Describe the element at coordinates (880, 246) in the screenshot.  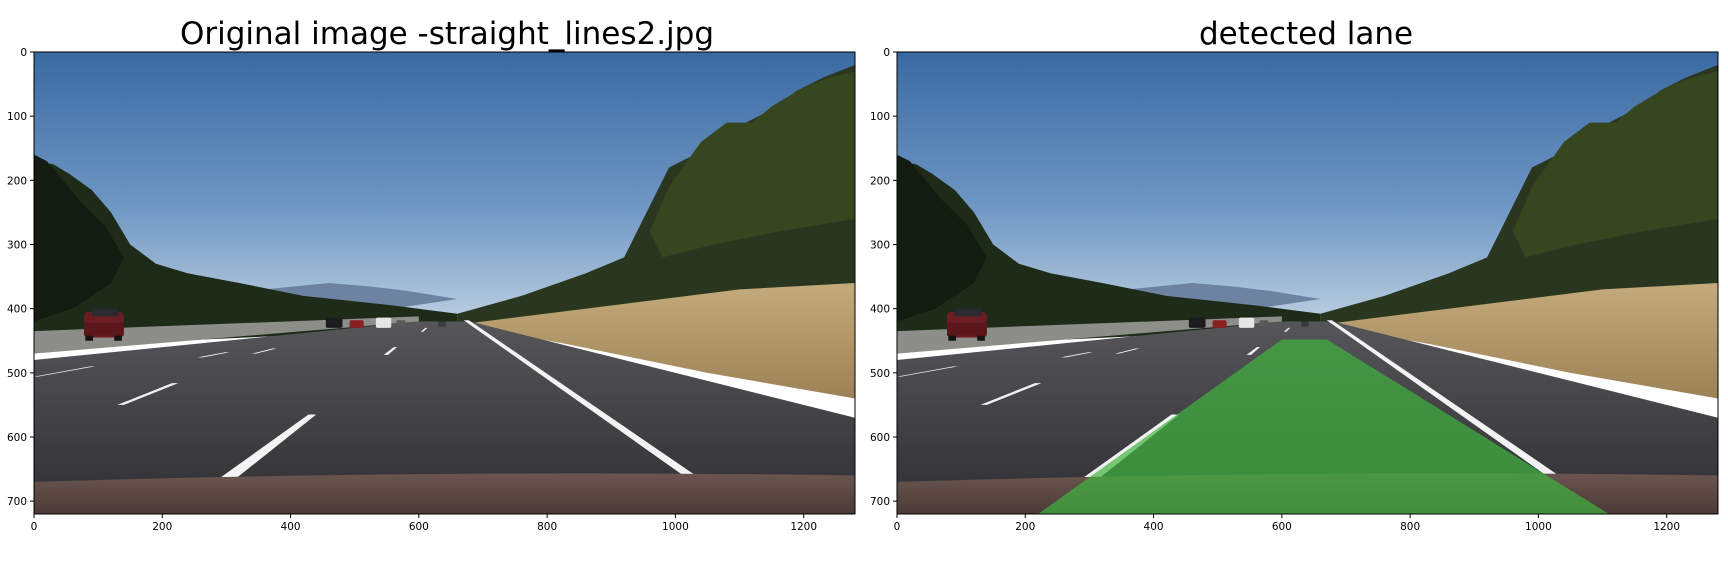
I see `y-tick-label-detected: 300` at that location.